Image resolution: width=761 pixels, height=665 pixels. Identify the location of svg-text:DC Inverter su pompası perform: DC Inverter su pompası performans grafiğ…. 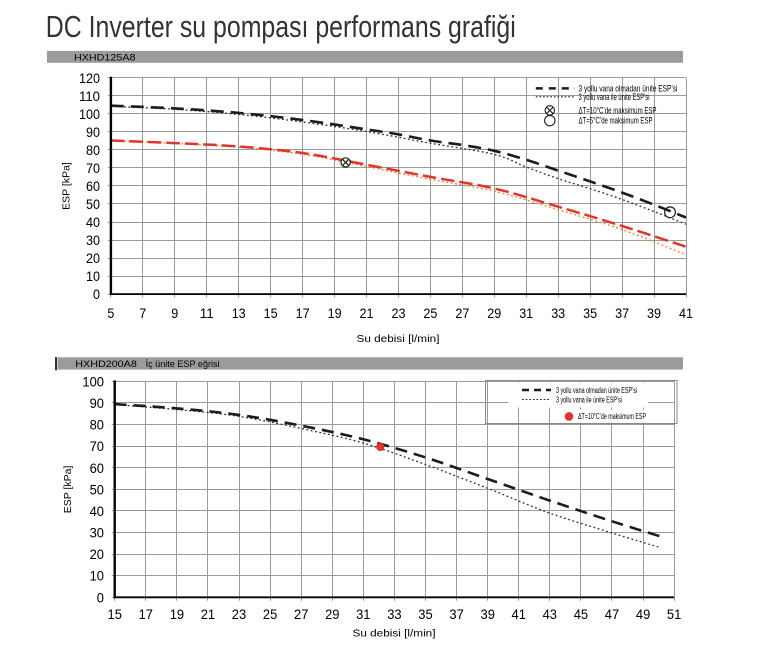
(281, 26).